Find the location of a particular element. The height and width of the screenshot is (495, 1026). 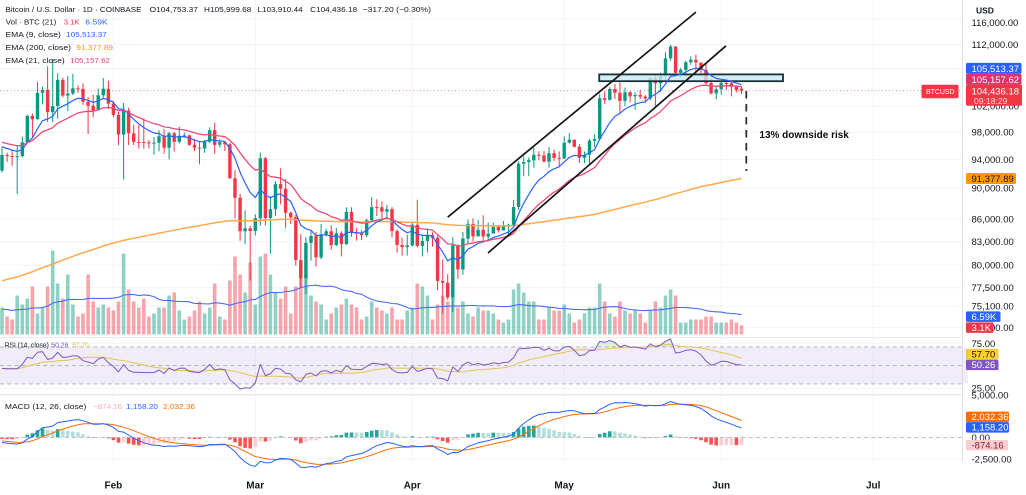

svg-text:EMA (200, close)91,377.89: EMA (200, close) 91,377.89 is located at coordinates (60, 47).